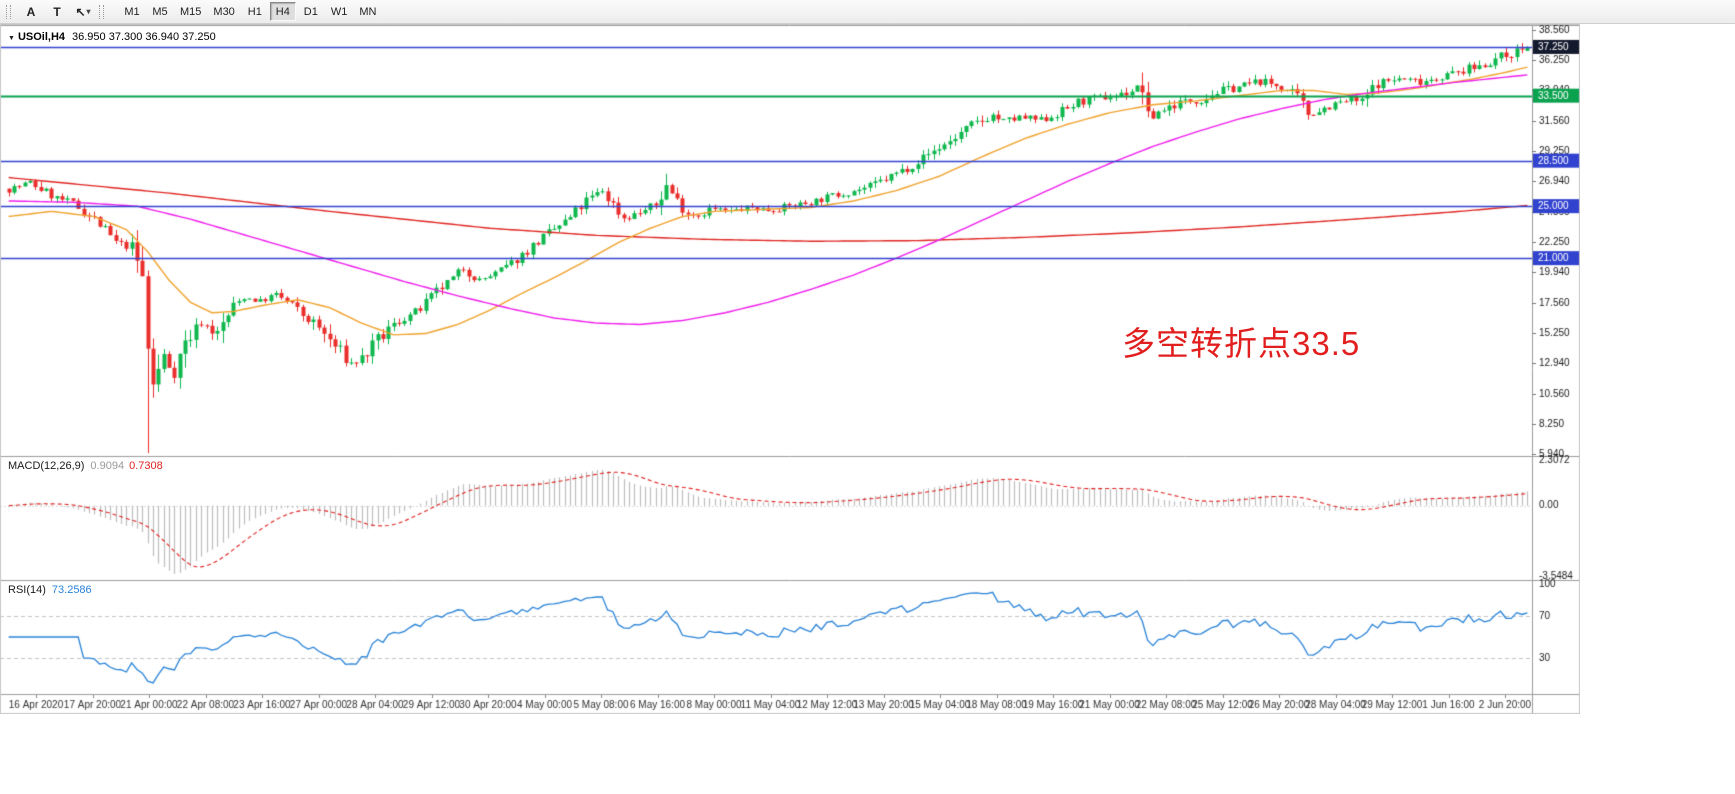 This screenshot has height=794, width=1735. What do you see at coordinates (50, 590) in the screenshot?
I see `rsi-indicator-label: RSI(14) 73.2586` at bounding box center [50, 590].